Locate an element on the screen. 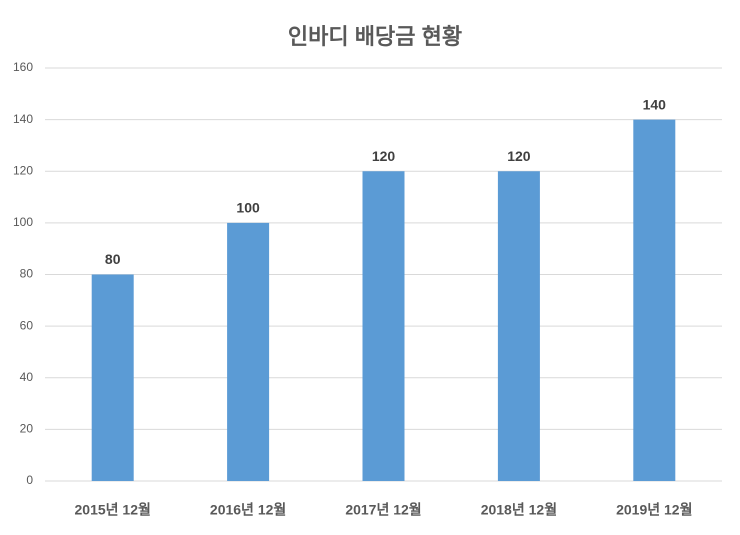 The image size is (740, 535). y-tick-label: 40 is located at coordinates (27, 377).